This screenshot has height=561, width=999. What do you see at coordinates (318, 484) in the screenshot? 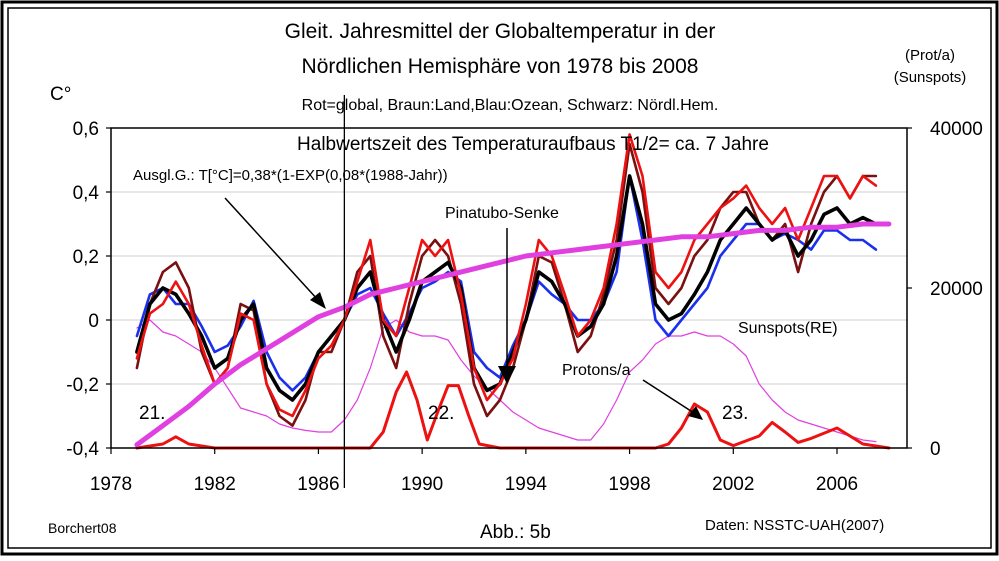
I see `x-tick-label: 1986` at bounding box center [318, 484].